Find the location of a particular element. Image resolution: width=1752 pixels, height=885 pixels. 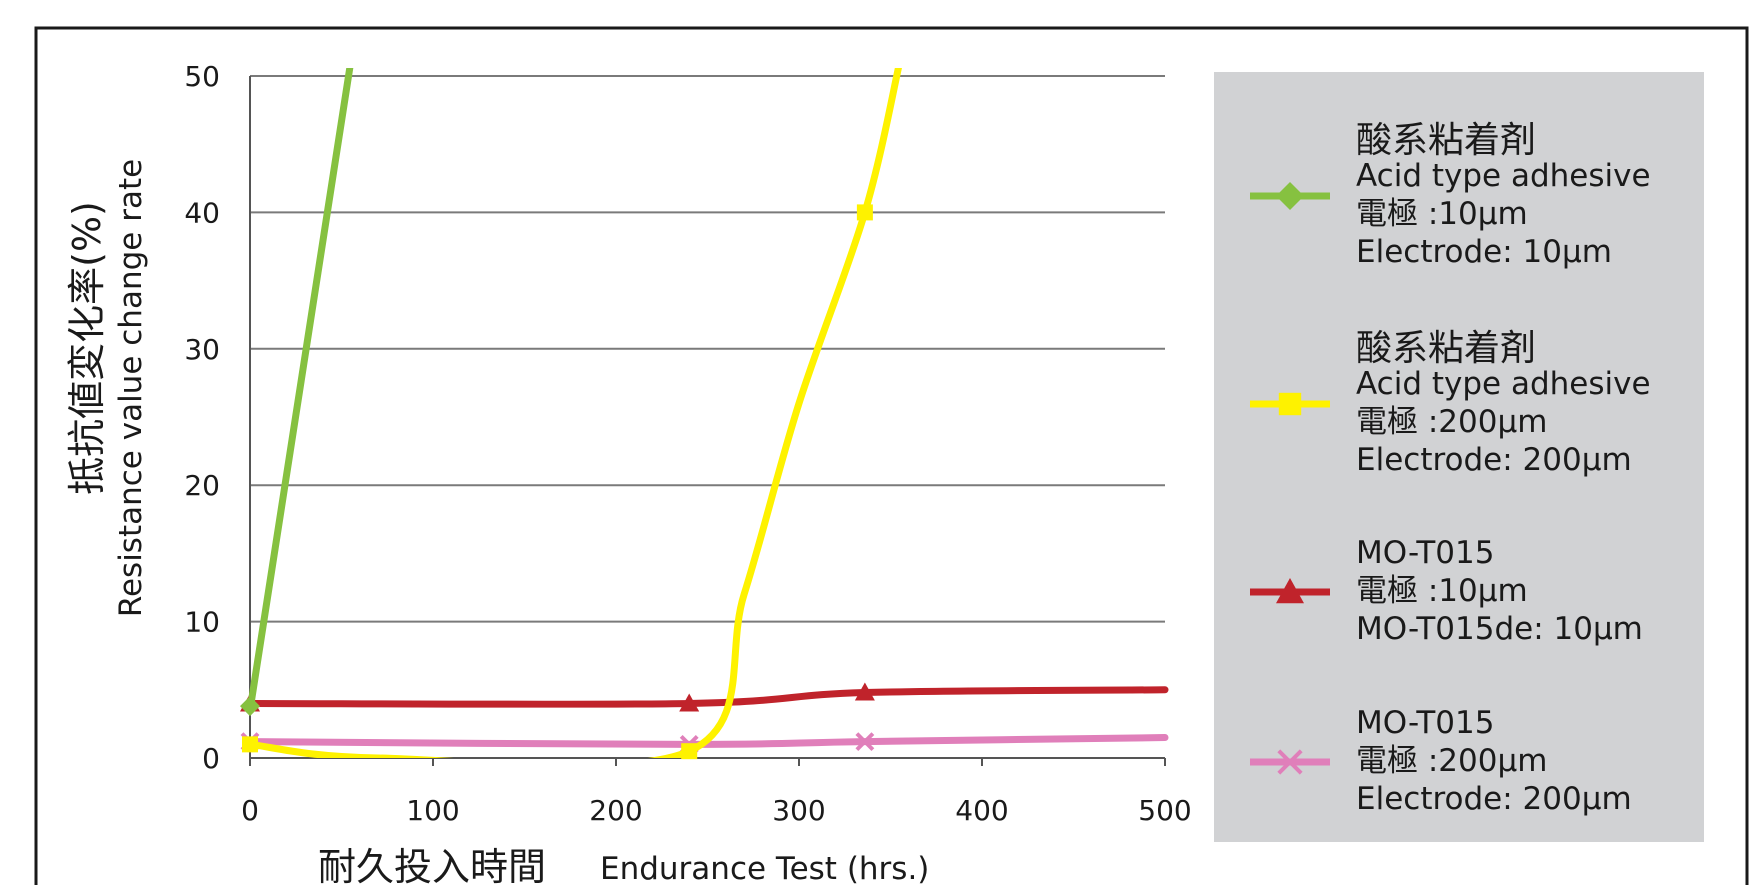

legend-text-pink: MO-T015 is located at coordinates (1425, 723).